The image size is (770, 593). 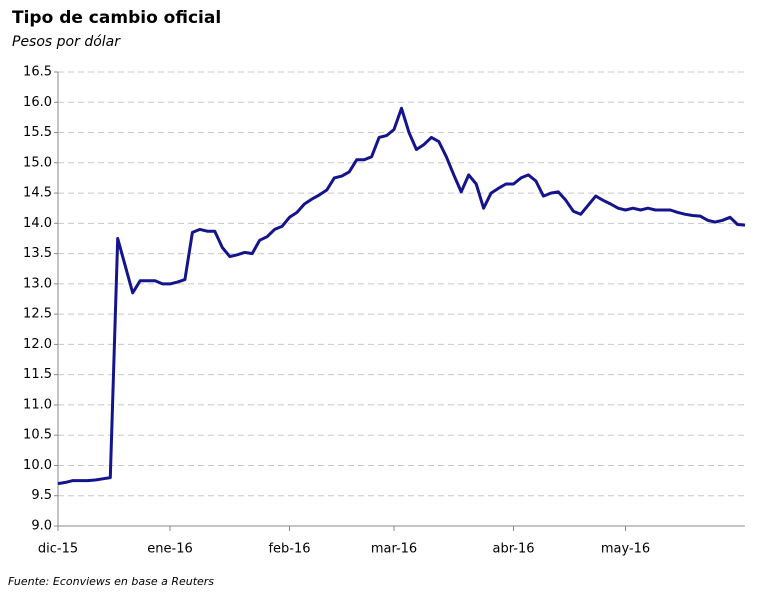 What do you see at coordinates (394, 549) in the screenshot?
I see `x-tick-label: mar-16` at bounding box center [394, 549].